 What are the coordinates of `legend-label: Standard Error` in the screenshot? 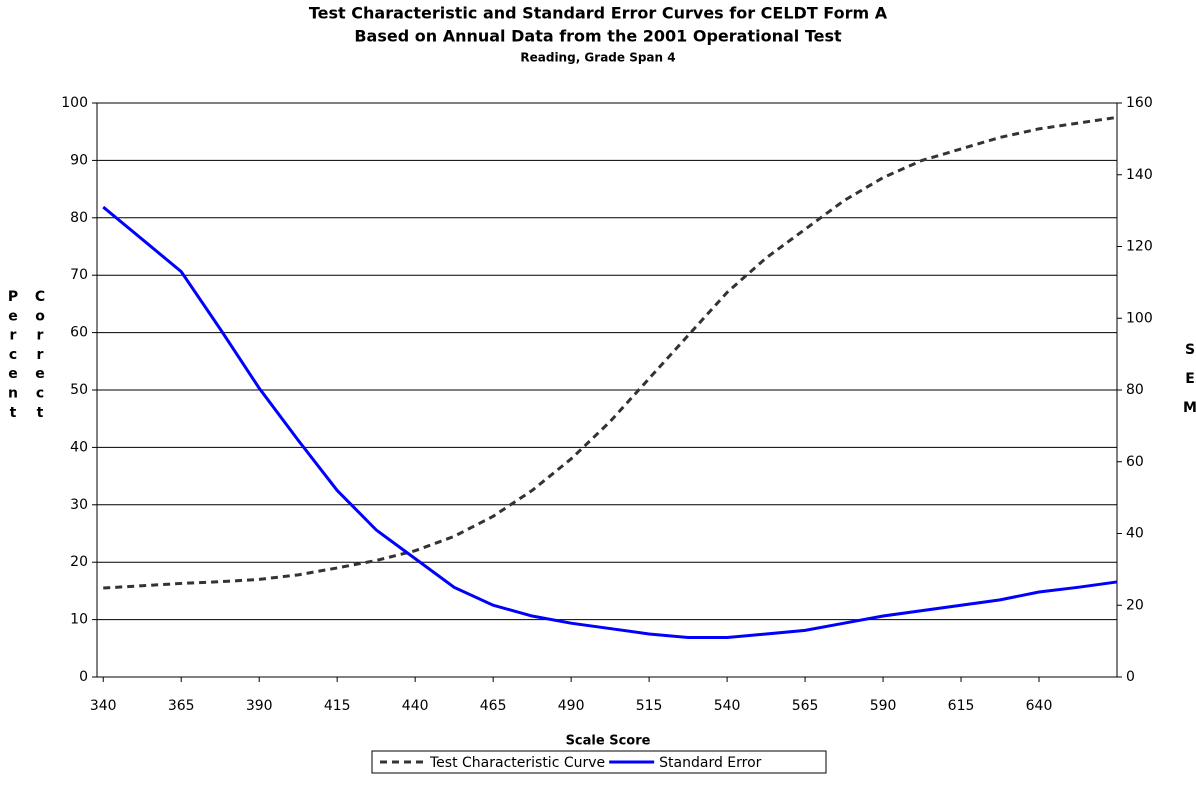 It's located at (710, 763).